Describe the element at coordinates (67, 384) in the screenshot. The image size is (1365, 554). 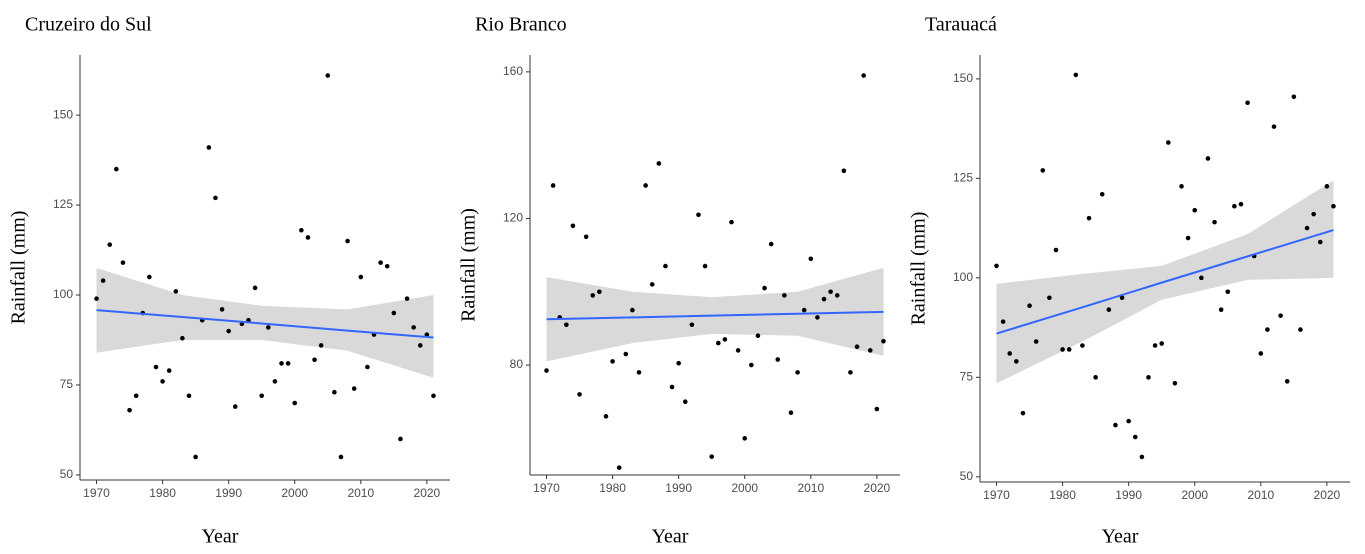
I see `y-tick-label: 75` at that location.